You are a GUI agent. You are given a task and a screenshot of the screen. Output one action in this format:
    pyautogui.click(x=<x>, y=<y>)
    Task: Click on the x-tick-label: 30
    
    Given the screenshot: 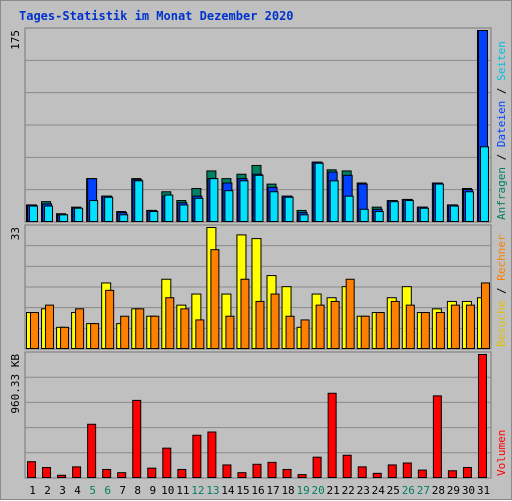 What is the action you would take?
    pyautogui.click(x=468, y=490)
    